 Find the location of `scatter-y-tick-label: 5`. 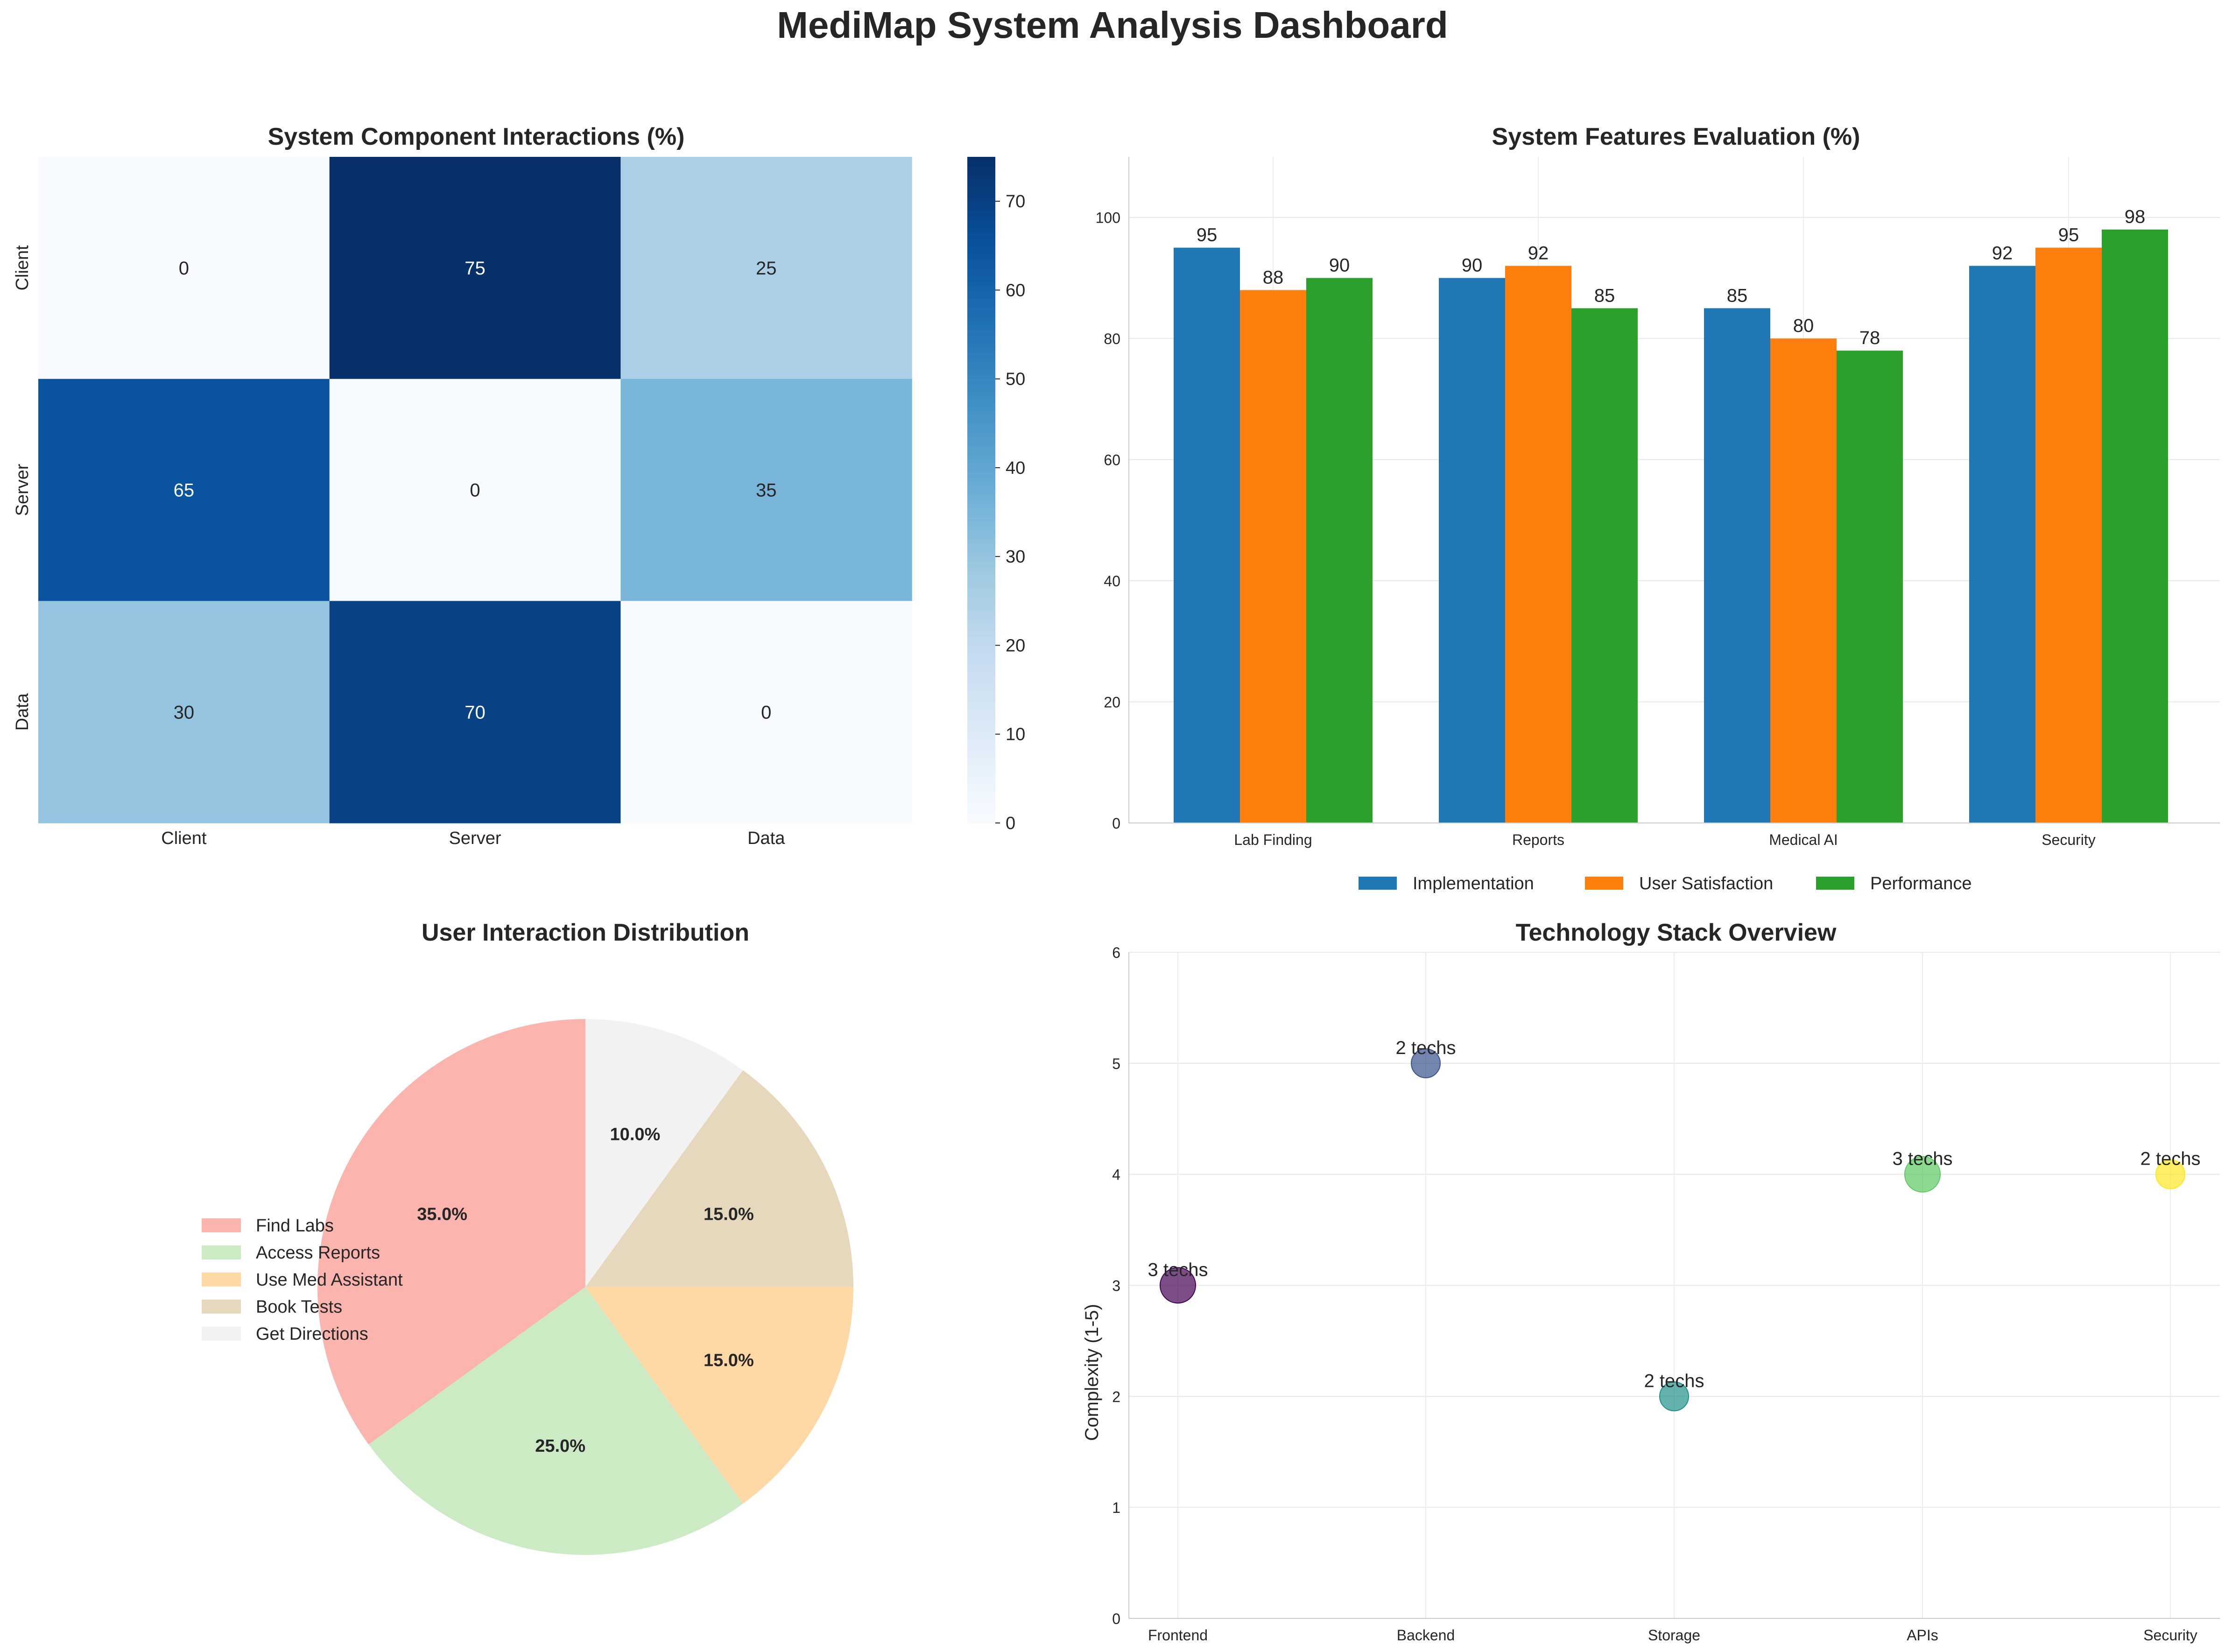

scatter-y-tick-label: 5 is located at coordinates (1116, 1063).